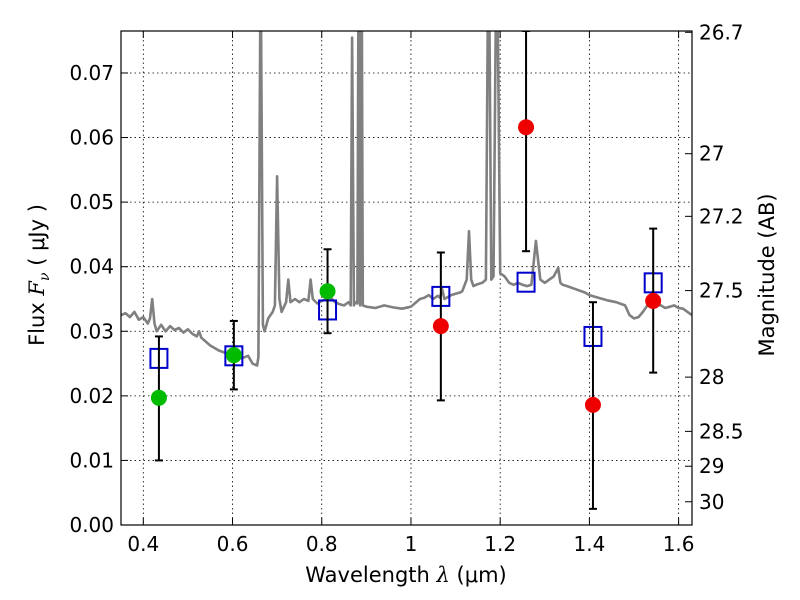 This screenshot has height=600, width=800. I want to click on series-detections, so click(243, 355).